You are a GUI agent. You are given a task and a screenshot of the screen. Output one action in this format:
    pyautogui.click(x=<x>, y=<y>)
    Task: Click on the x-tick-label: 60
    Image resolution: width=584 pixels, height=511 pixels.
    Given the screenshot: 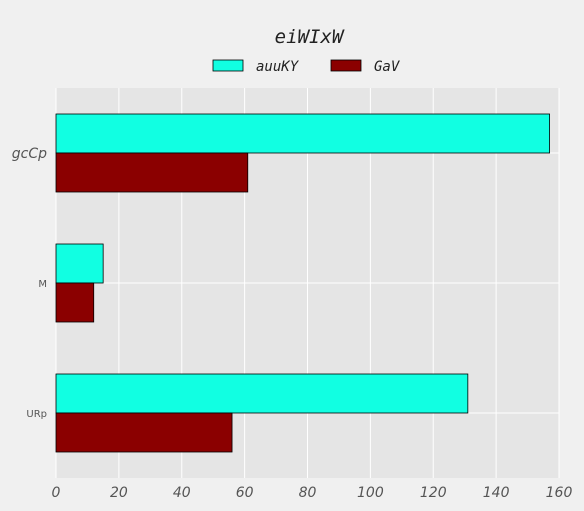 What is the action you would take?
    pyautogui.click(x=245, y=493)
    